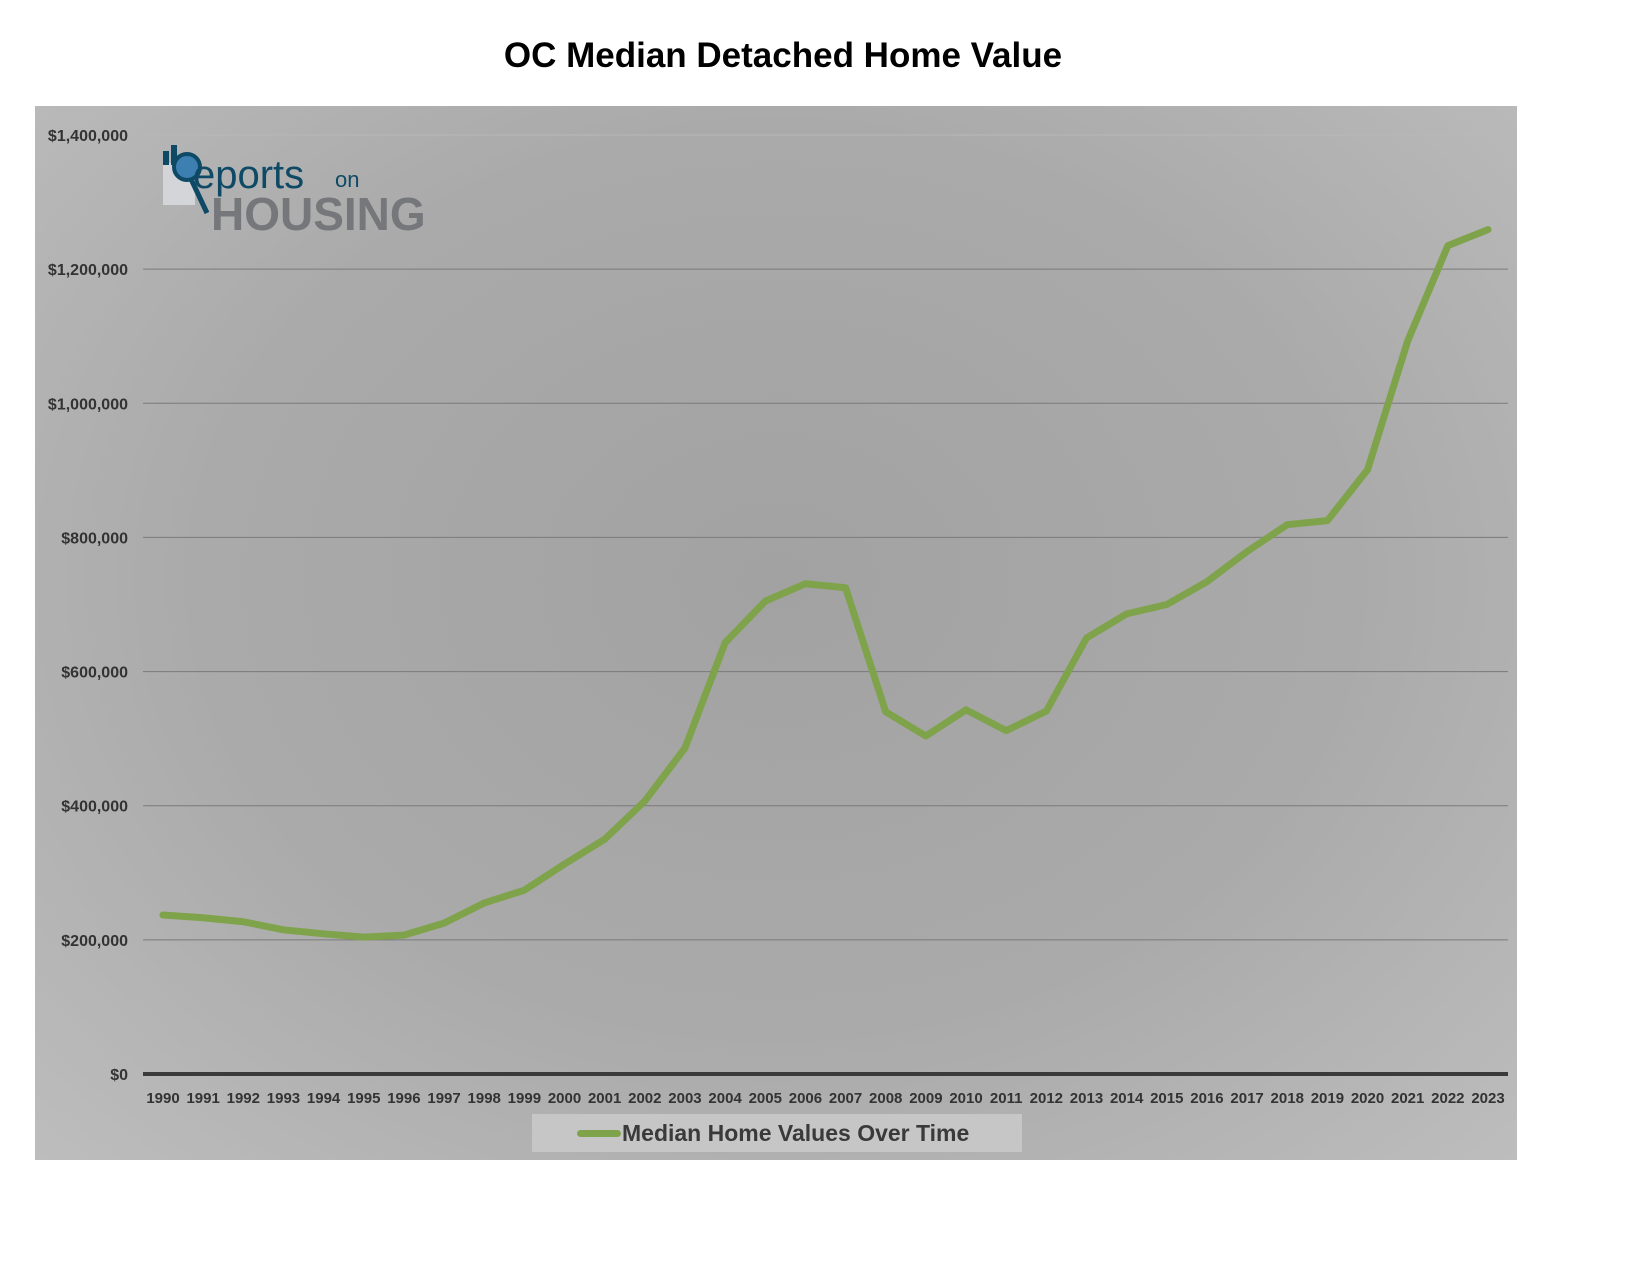 The image size is (1650, 1275). Describe the element at coordinates (484, 1098) in the screenshot. I see `x-tick-label: 1998` at that location.